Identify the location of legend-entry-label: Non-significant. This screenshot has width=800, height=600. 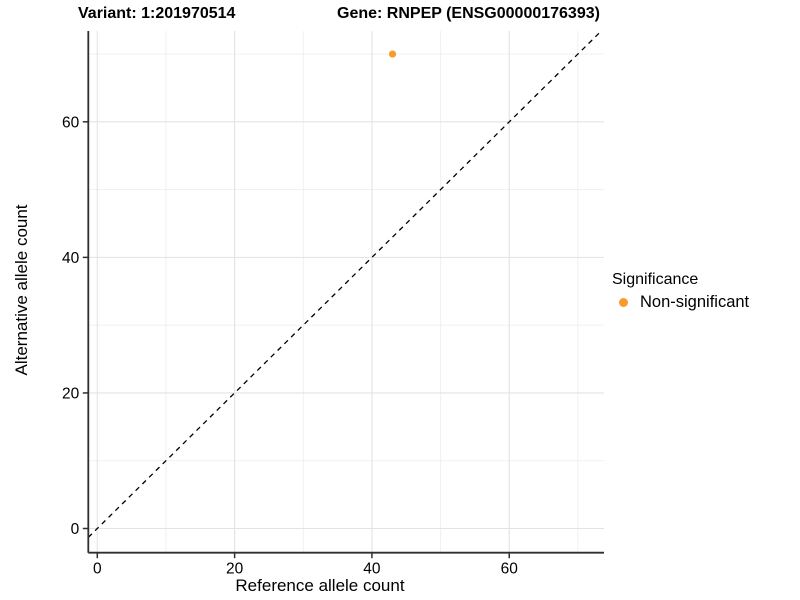
(695, 302).